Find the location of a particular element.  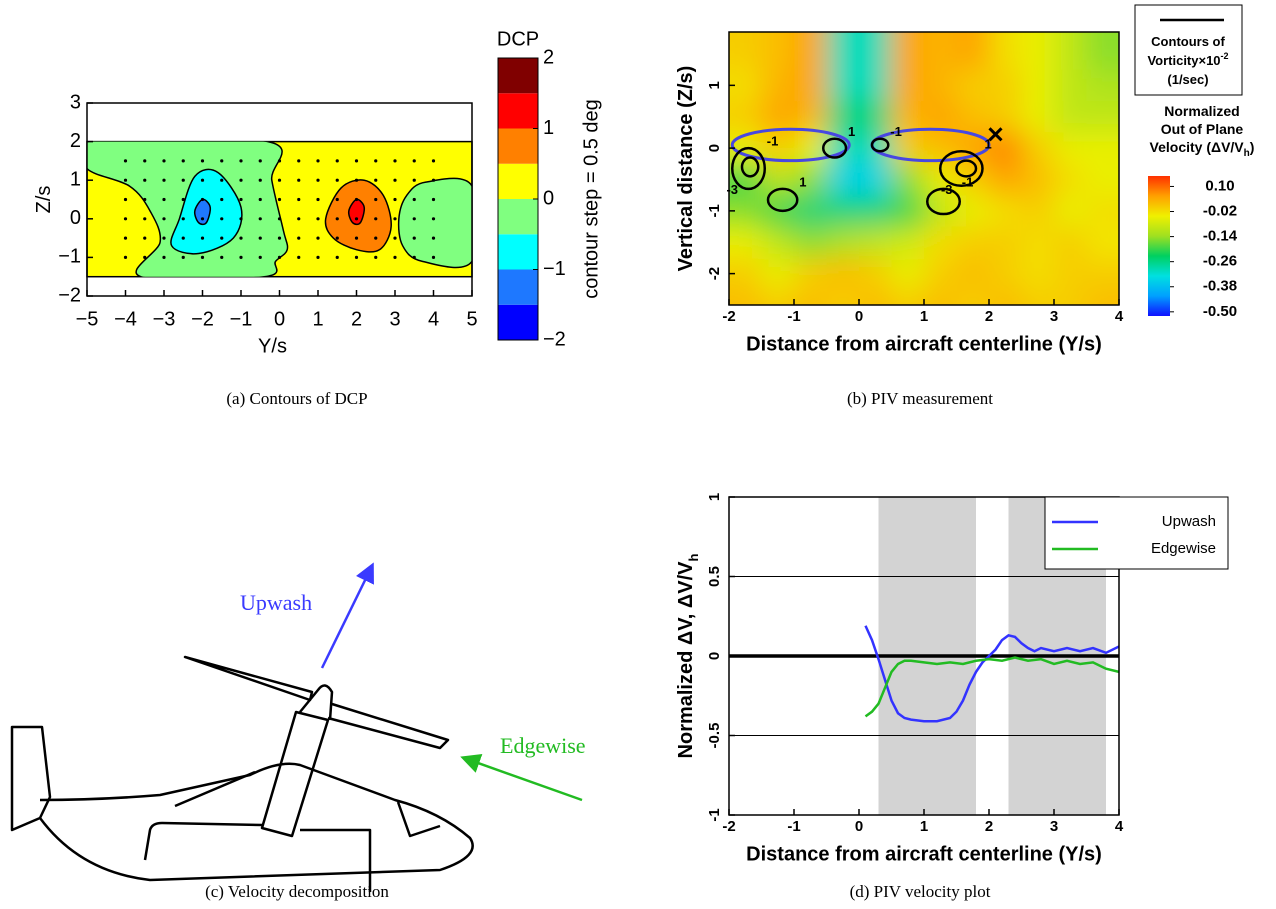

x-tick-label: -2 is located at coordinates (728, 826).